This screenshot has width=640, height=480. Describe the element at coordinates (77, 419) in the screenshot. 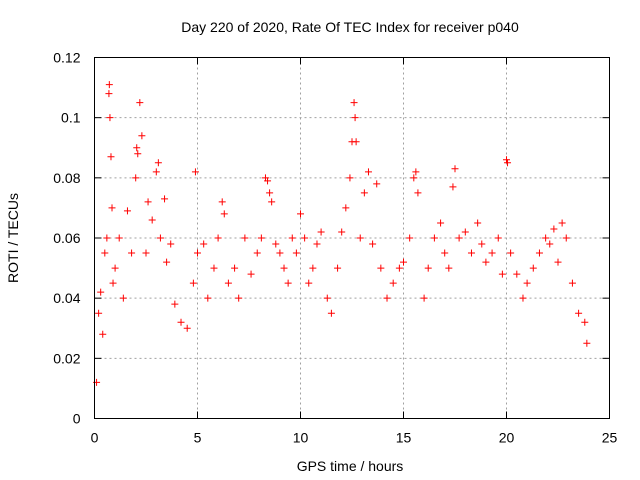

I see `y-tick-label: 0` at that location.